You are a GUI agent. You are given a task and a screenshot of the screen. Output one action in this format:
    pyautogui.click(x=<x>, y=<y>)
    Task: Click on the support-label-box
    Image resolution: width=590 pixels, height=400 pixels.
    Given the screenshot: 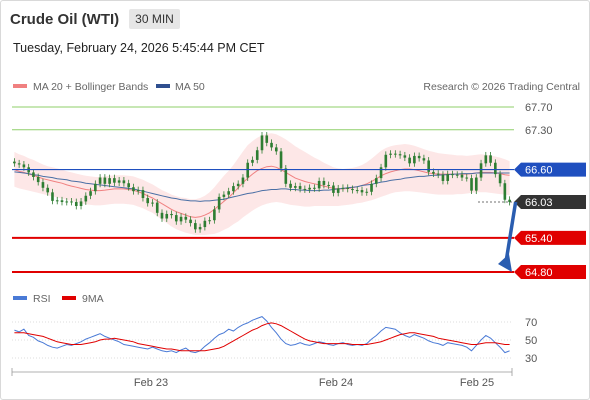 What is the action you would take?
    pyautogui.click(x=550, y=237)
    